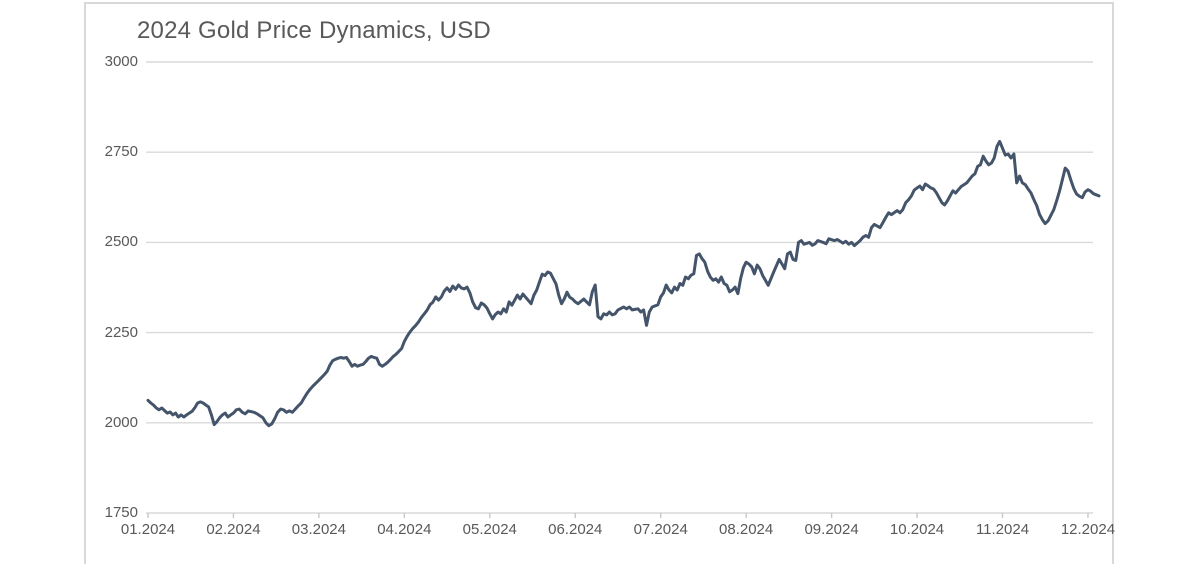 The height and width of the screenshot is (564, 1200). Describe the element at coordinates (831, 529) in the screenshot. I see `x-axis-label: 09.2024` at that location.